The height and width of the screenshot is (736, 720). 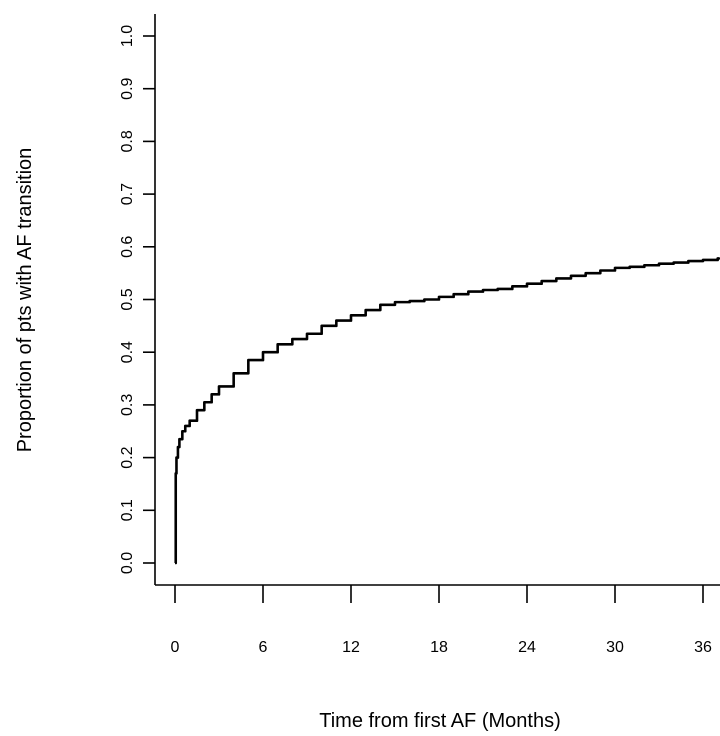 What do you see at coordinates (127, 141) in the screenshot?
I see `y-tick-label: 0.8` at bounding box center [127, 141].